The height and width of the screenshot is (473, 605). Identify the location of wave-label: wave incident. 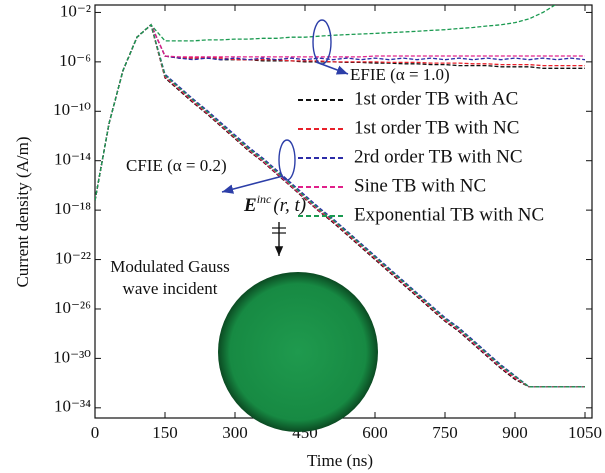
(170, 288).